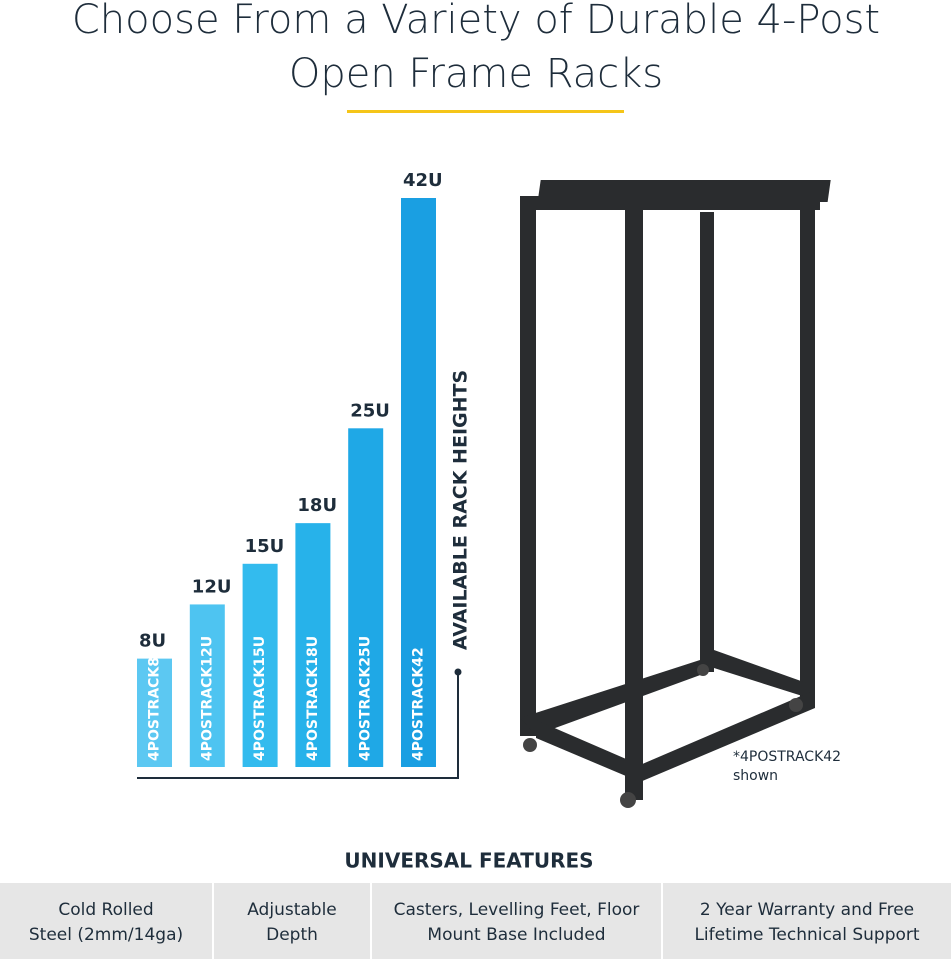 Image resolution: width=951 pixels, height=959 pixels. I want to click on title-underline, so click(485, 111).